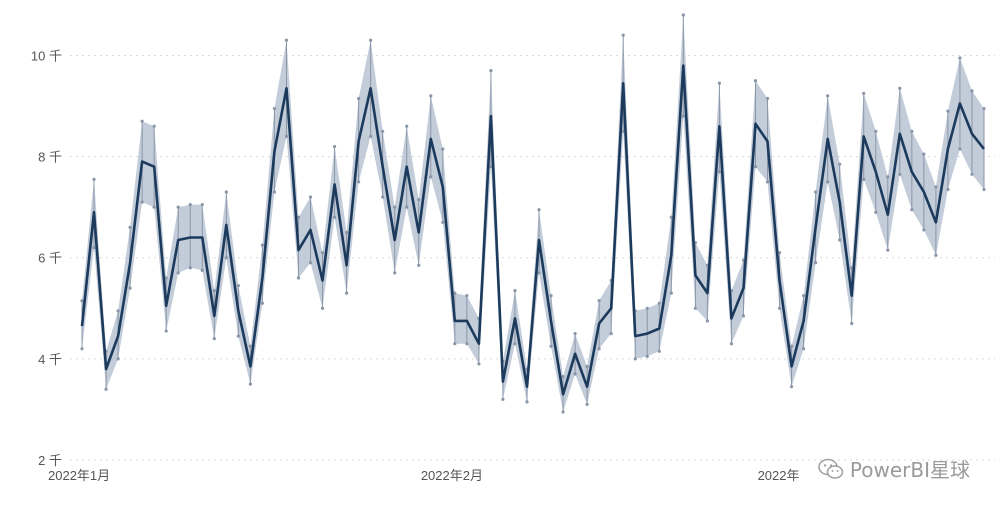  Describe the element at coordinates (46, 55) in the screenshot. I see `y-tick-label: 10 千` at that location.